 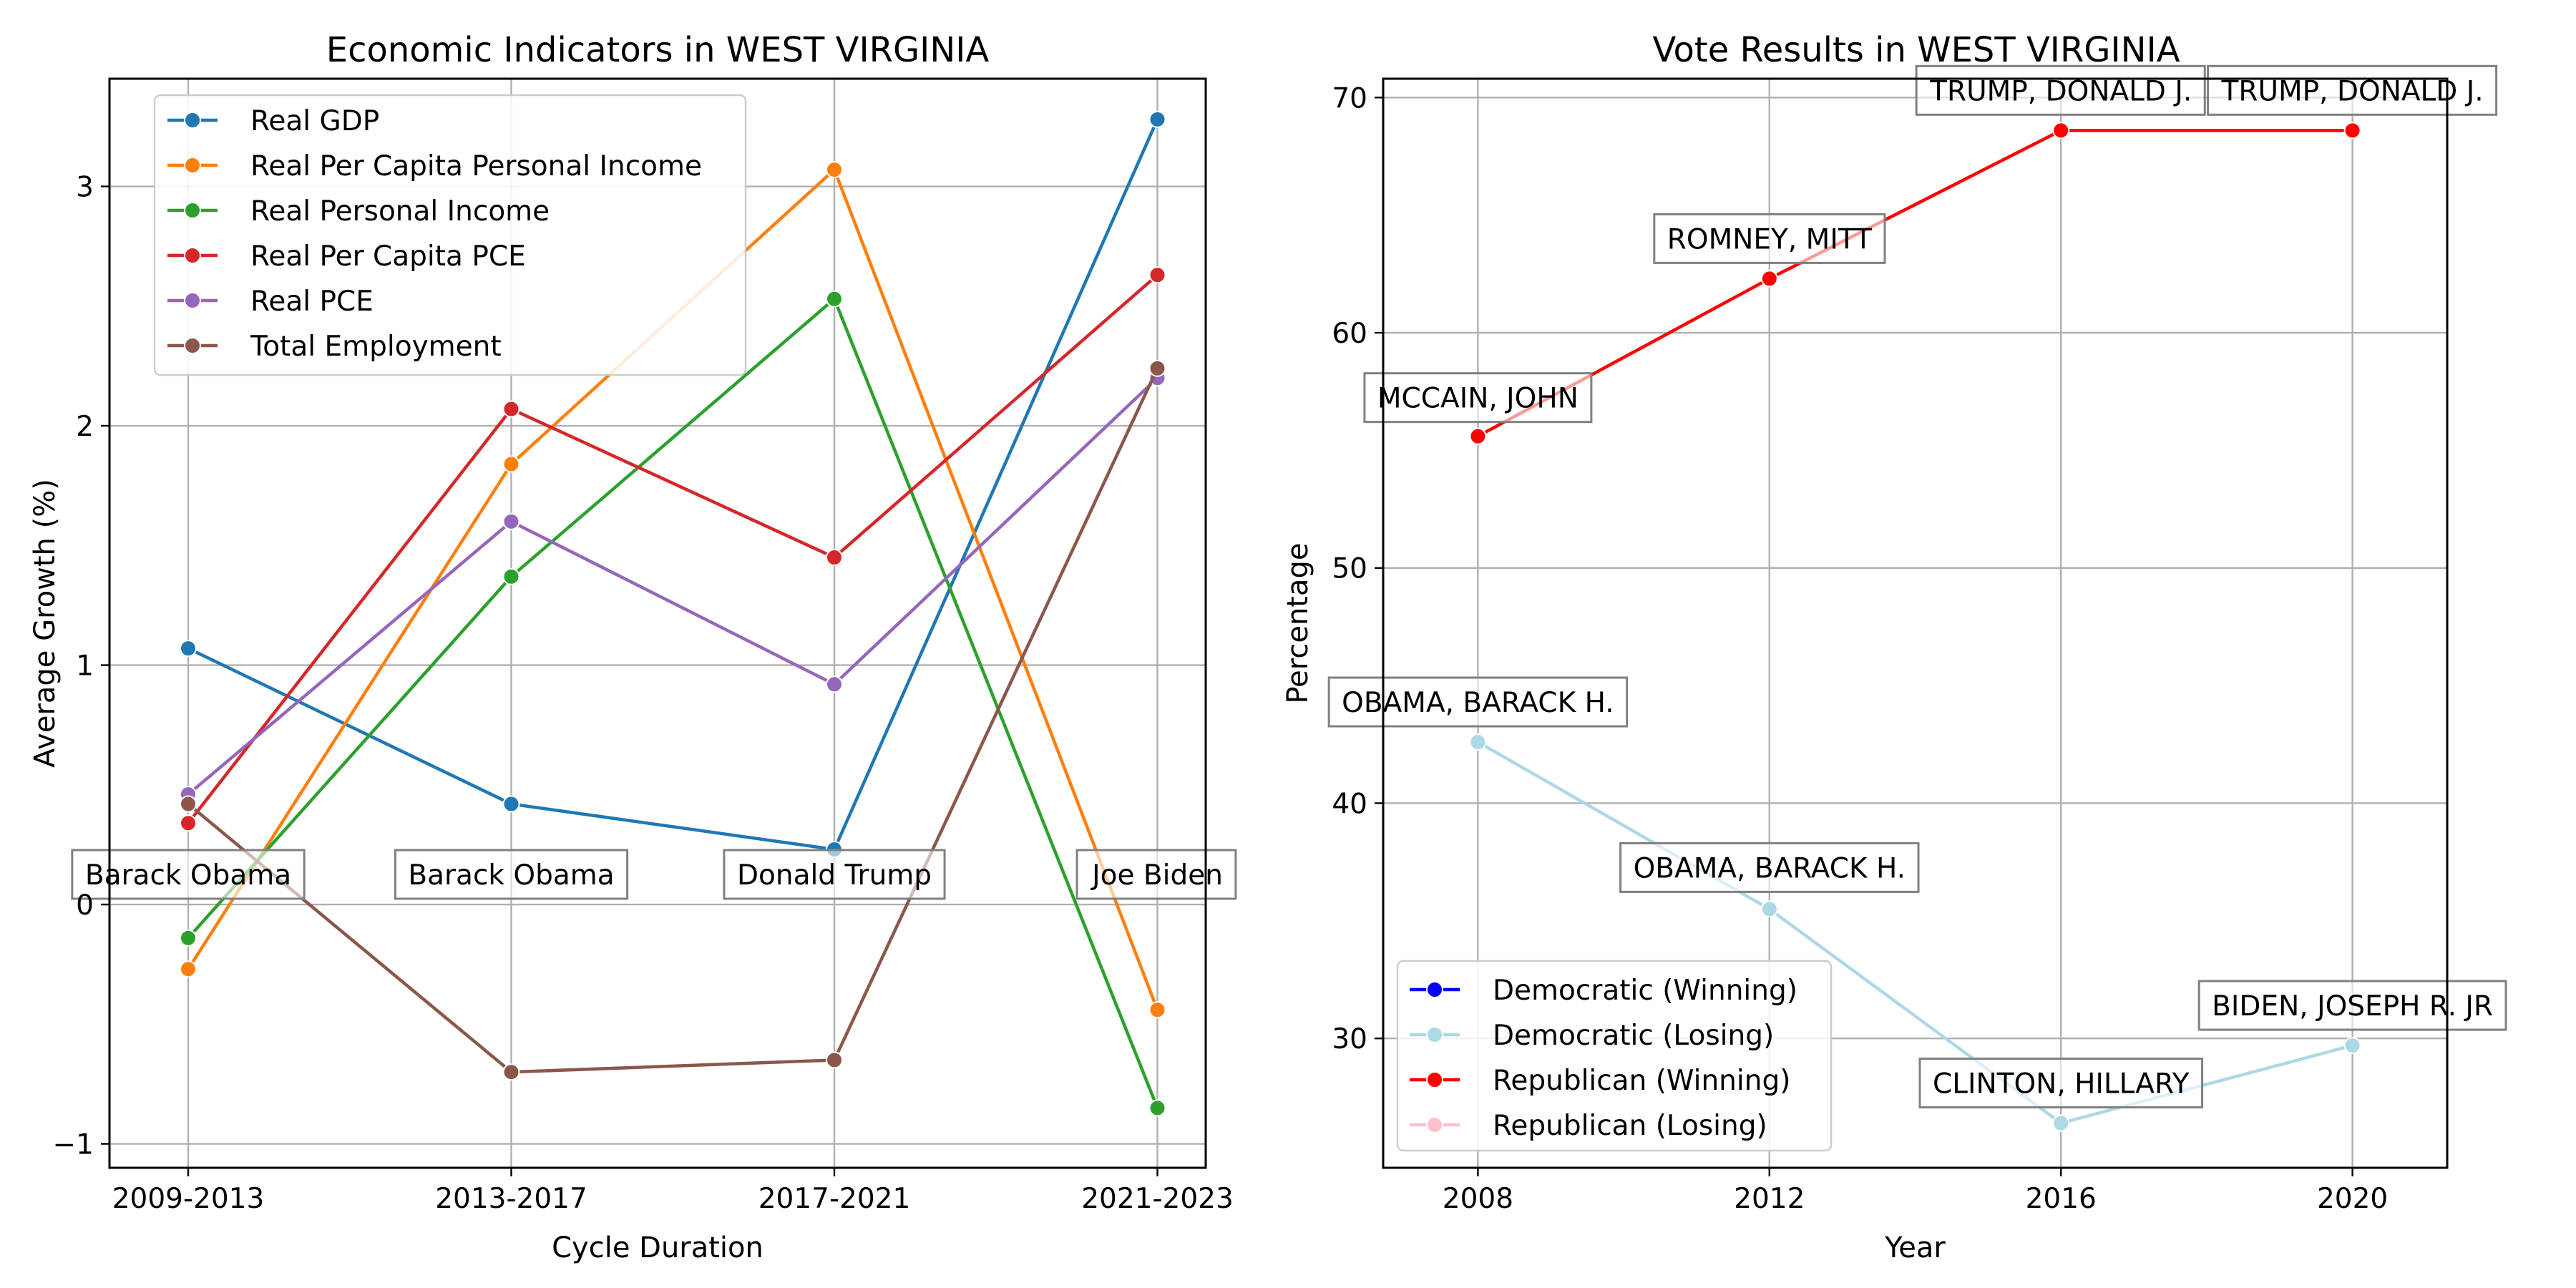 What do you see at coordinates (1633, 1036) in the screenshot?
I see `legend-label: Democratic (Losing)` at bounding box center [1633, 1036].